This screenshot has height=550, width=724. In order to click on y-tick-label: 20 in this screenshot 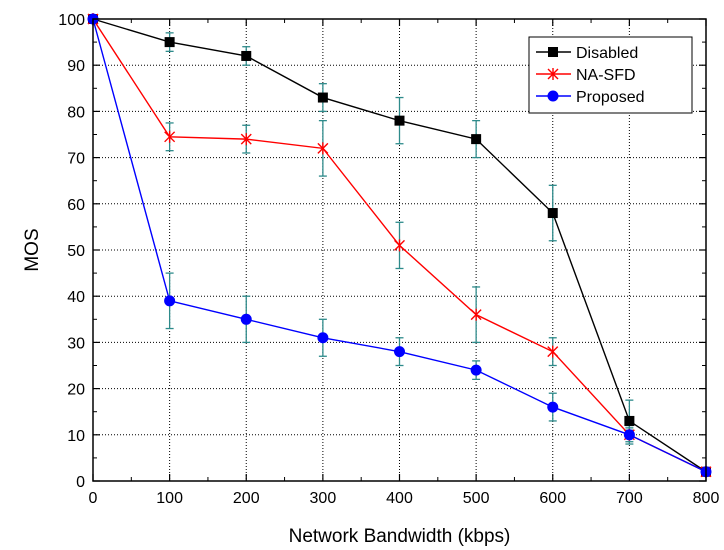, I will do `click(76, 390)`.